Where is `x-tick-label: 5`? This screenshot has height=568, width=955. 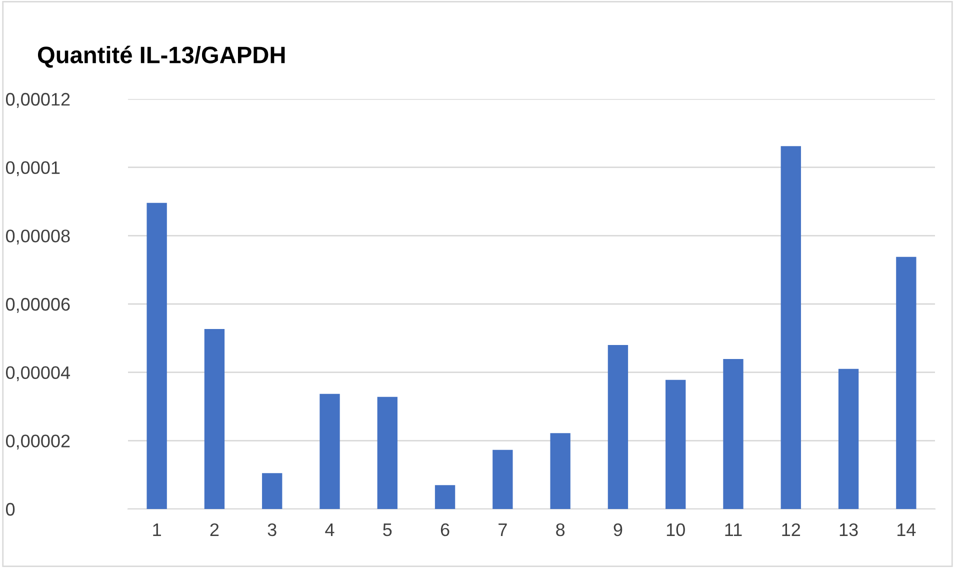
x-tick-label: 5 is located at coordinates (387, 530).